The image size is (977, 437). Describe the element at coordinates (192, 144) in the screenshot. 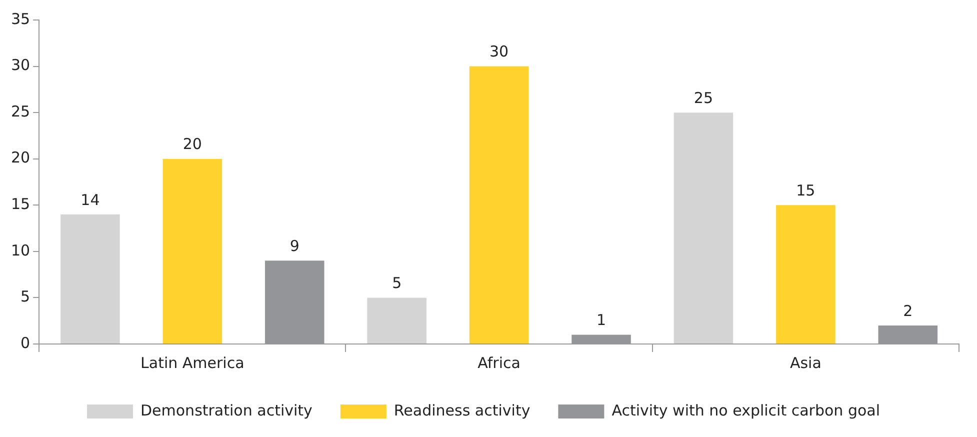

I see `data-label: 20` at that location.